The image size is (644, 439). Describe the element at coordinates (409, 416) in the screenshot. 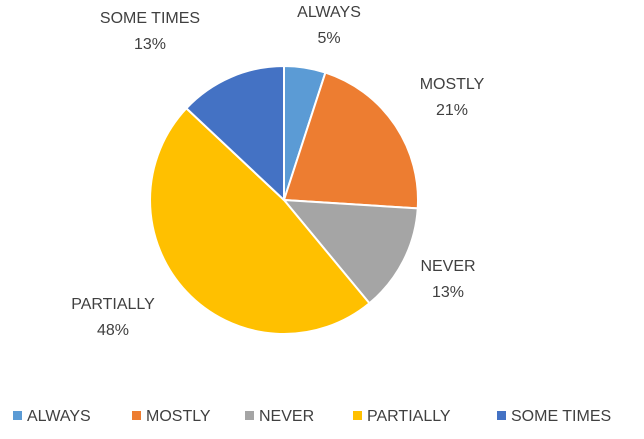

I see `legend-label-partially: PARTIALLY` at that location.